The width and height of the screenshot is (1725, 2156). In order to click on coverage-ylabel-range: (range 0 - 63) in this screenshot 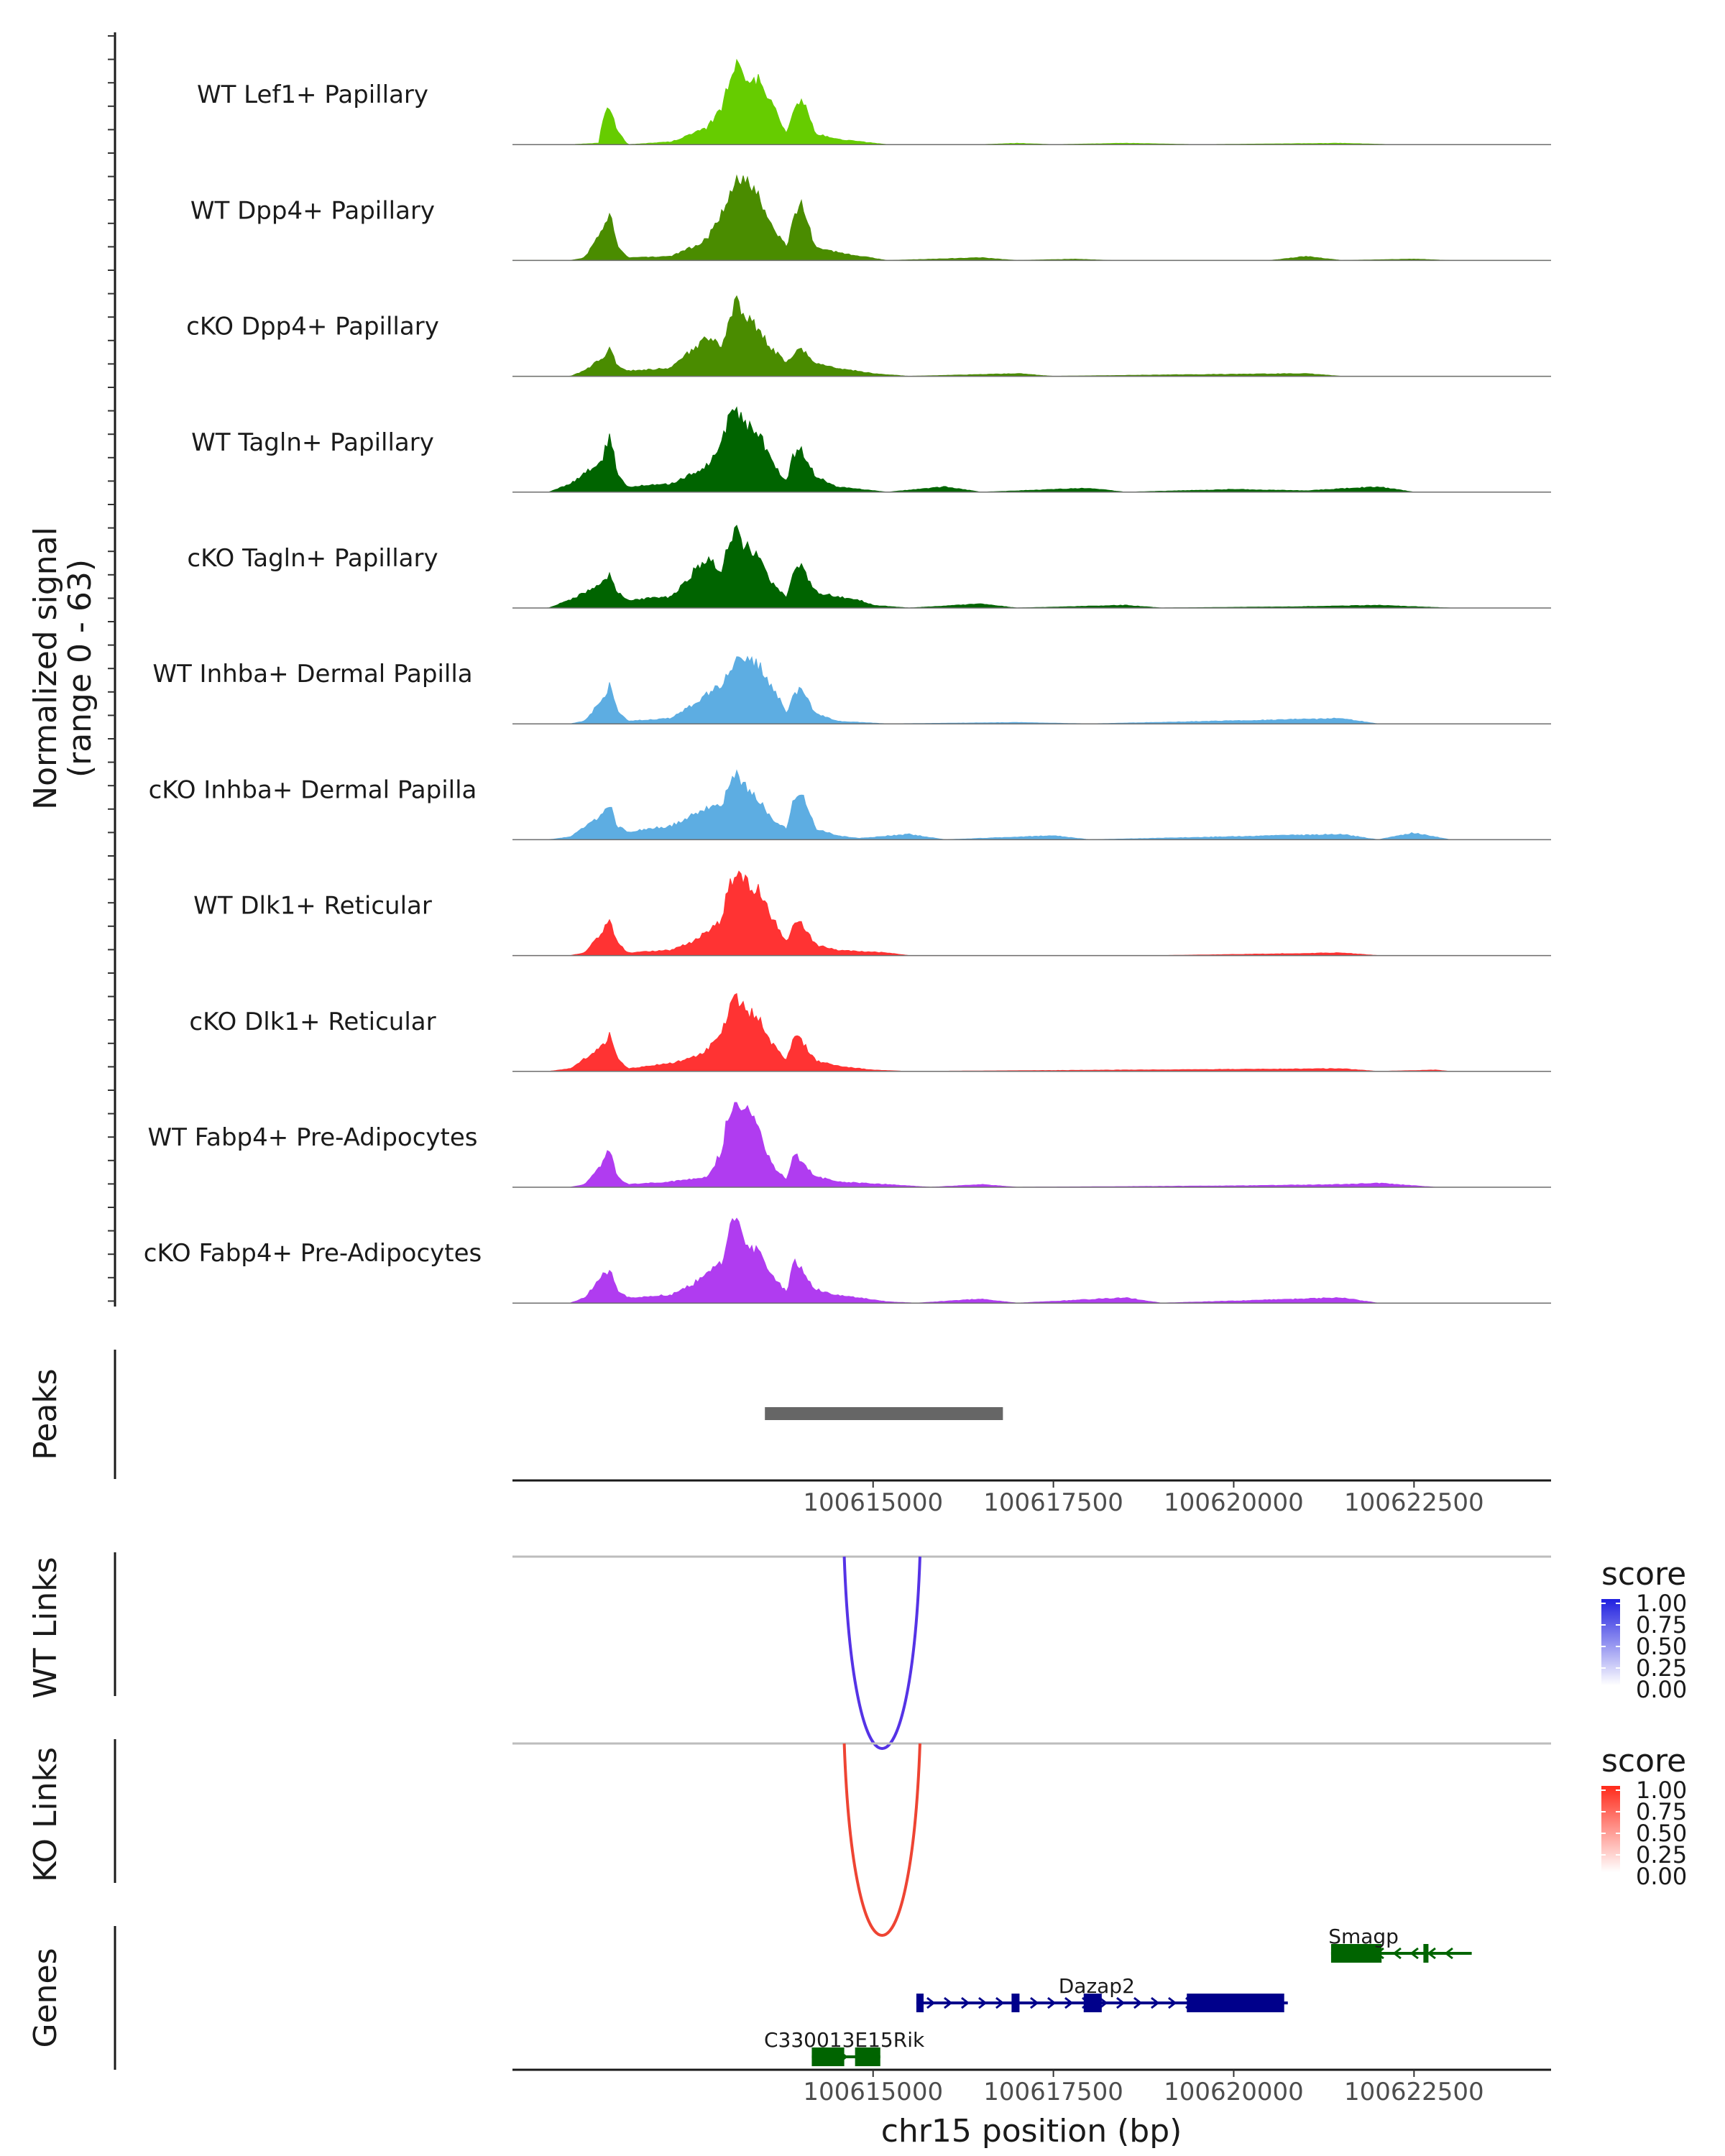, I will do `click(80, 668)`.